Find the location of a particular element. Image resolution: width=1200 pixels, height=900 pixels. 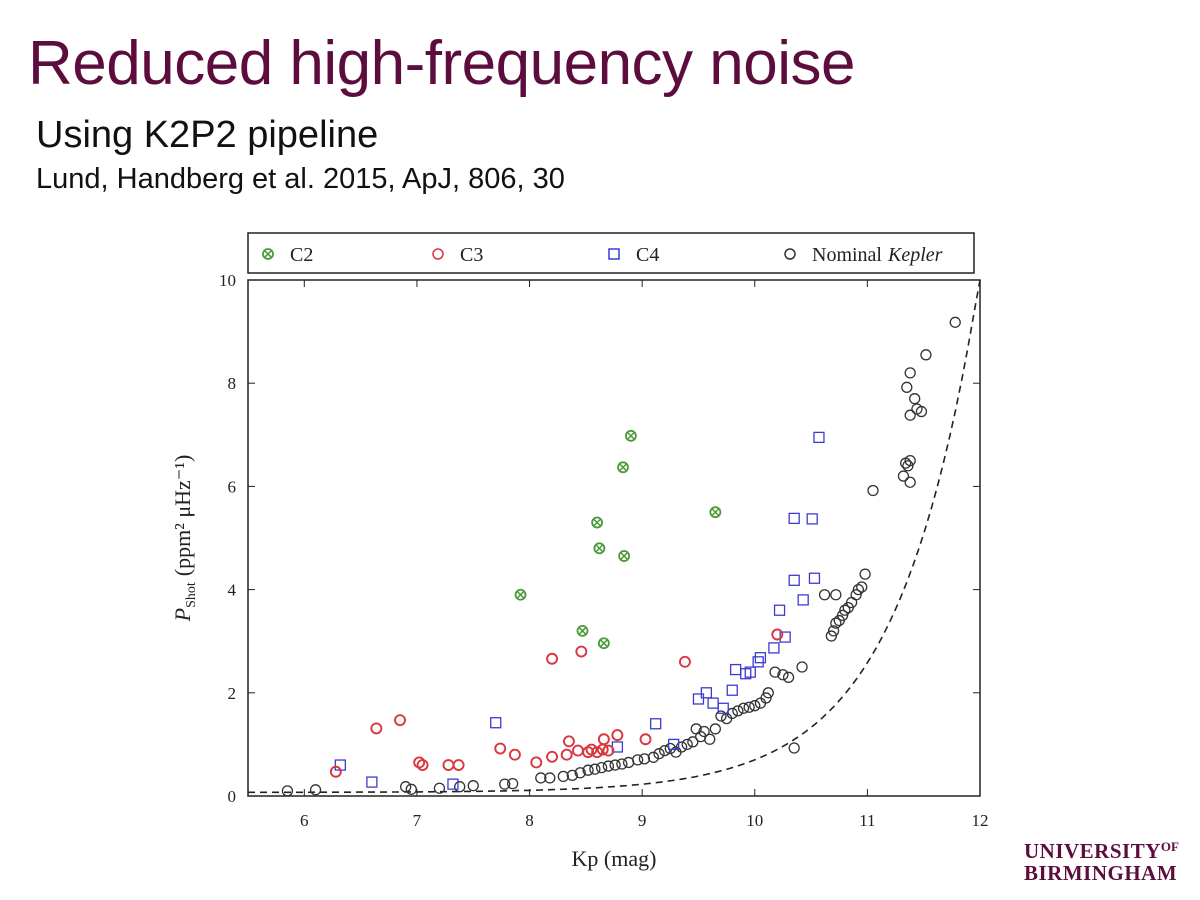

x-tick-label: 12 is located at coordinates (980, 820).